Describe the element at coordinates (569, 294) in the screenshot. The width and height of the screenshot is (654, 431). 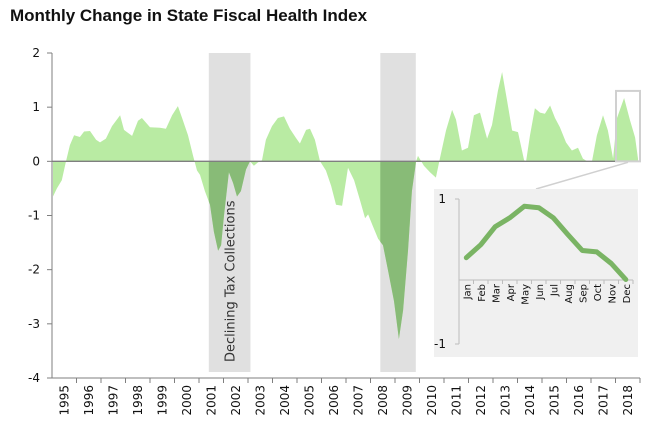
I see `inset-x-tick-label: Aug` at that location.